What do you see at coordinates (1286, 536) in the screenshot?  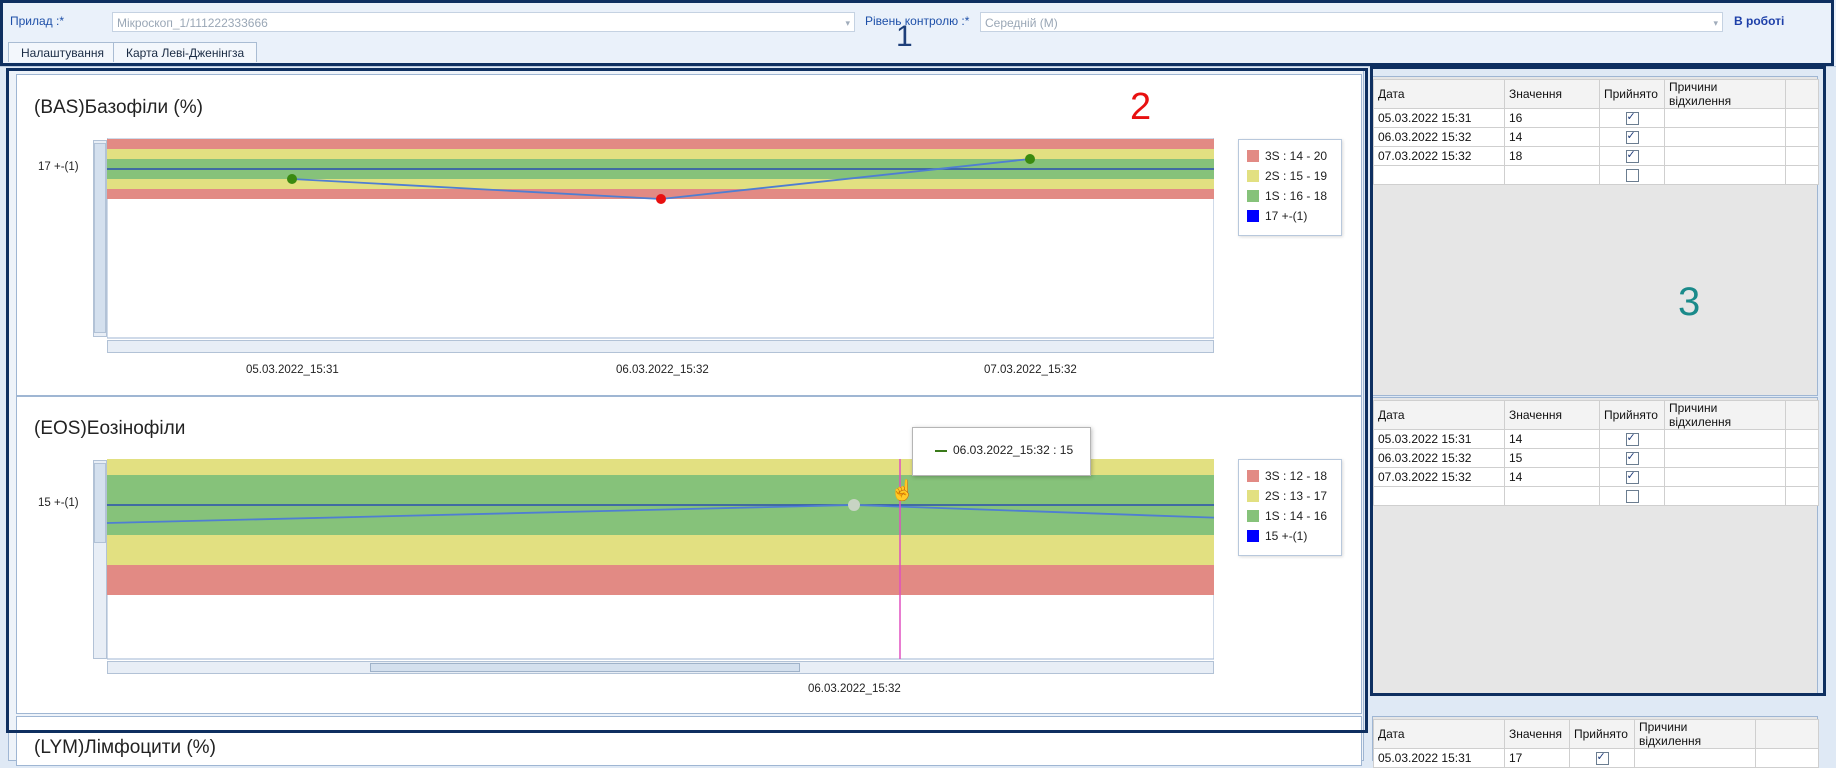 I see `legend-label: 15 +-(1)` at bounding box center [1286, 536].